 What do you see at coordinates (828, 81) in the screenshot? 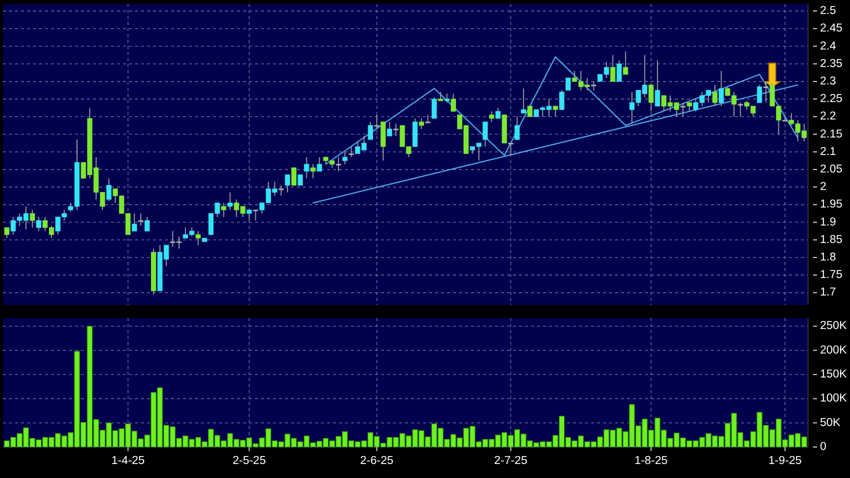
I see `y-tick-label: 2.3` at bounding box center [828, 81].